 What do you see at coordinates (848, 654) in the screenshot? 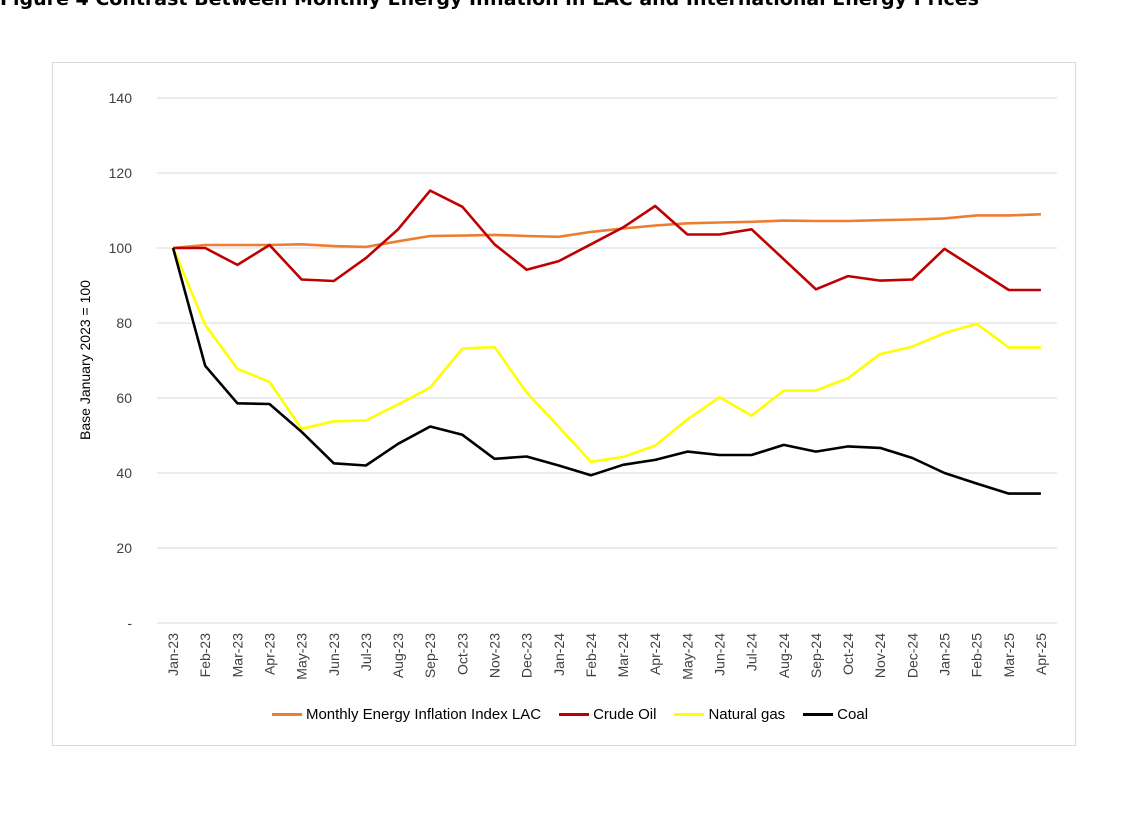
I see `x-tick-label: Oct-24` at bounding box center [848, 654].